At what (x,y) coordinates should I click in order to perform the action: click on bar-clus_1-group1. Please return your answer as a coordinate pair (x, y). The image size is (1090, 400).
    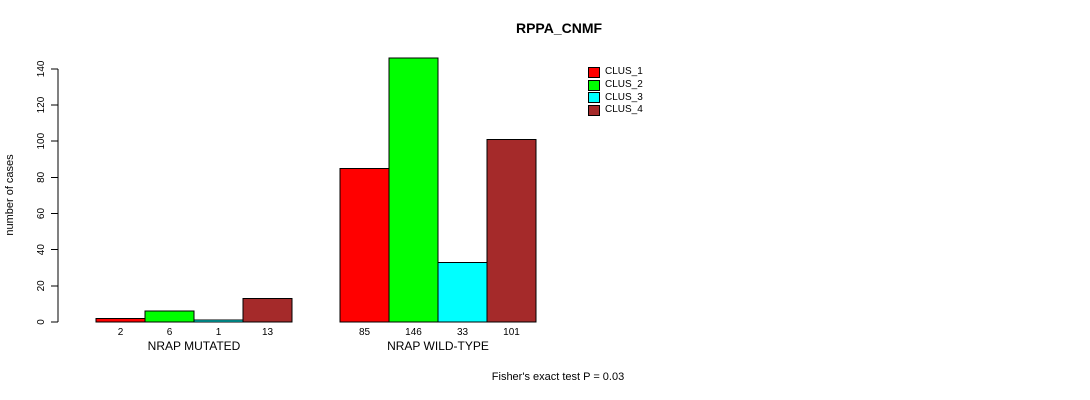
    Looking at the image, I should click on (120, 320).